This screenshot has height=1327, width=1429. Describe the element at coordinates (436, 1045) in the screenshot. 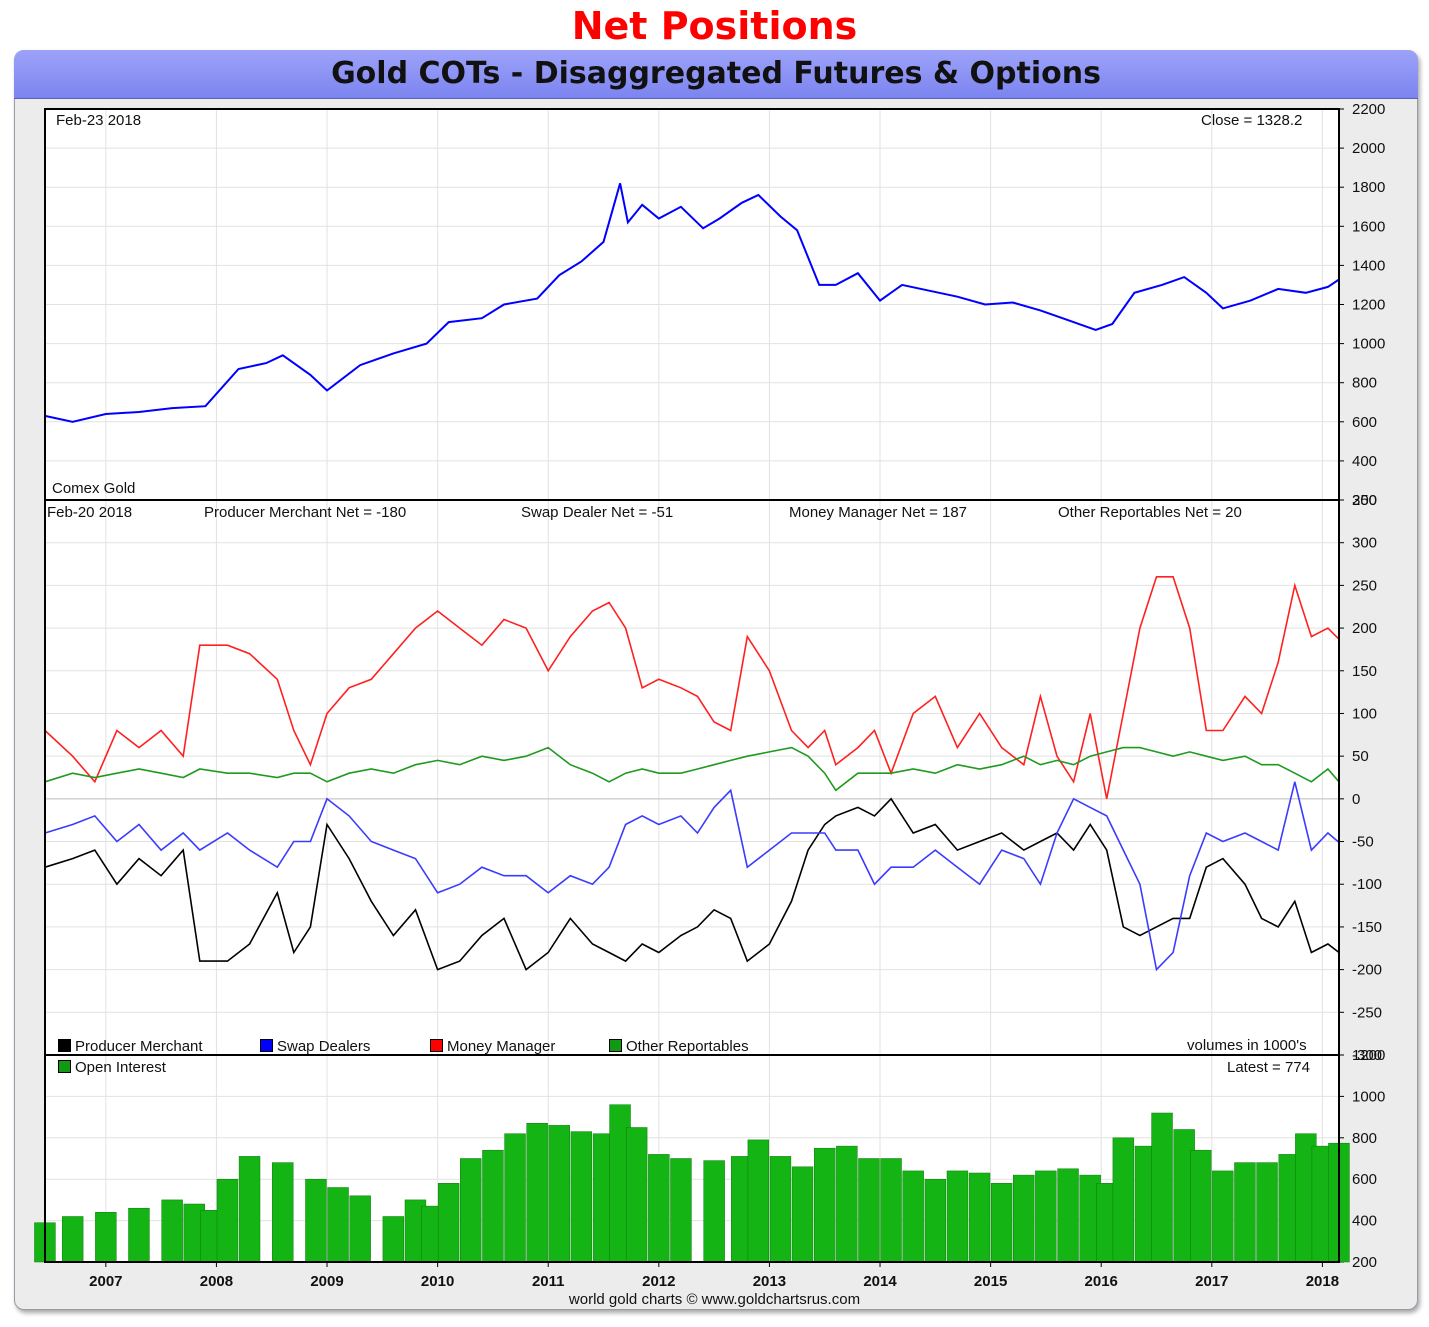

I see `legend-money-swatch` at that location.